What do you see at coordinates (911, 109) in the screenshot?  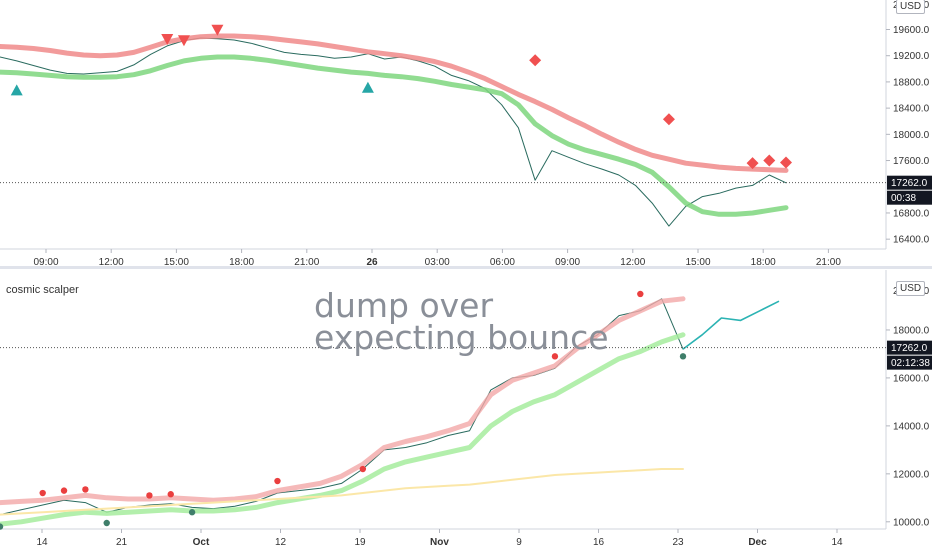 I see `price-tick-label: 18400.0` at bounding box center [911, 109].